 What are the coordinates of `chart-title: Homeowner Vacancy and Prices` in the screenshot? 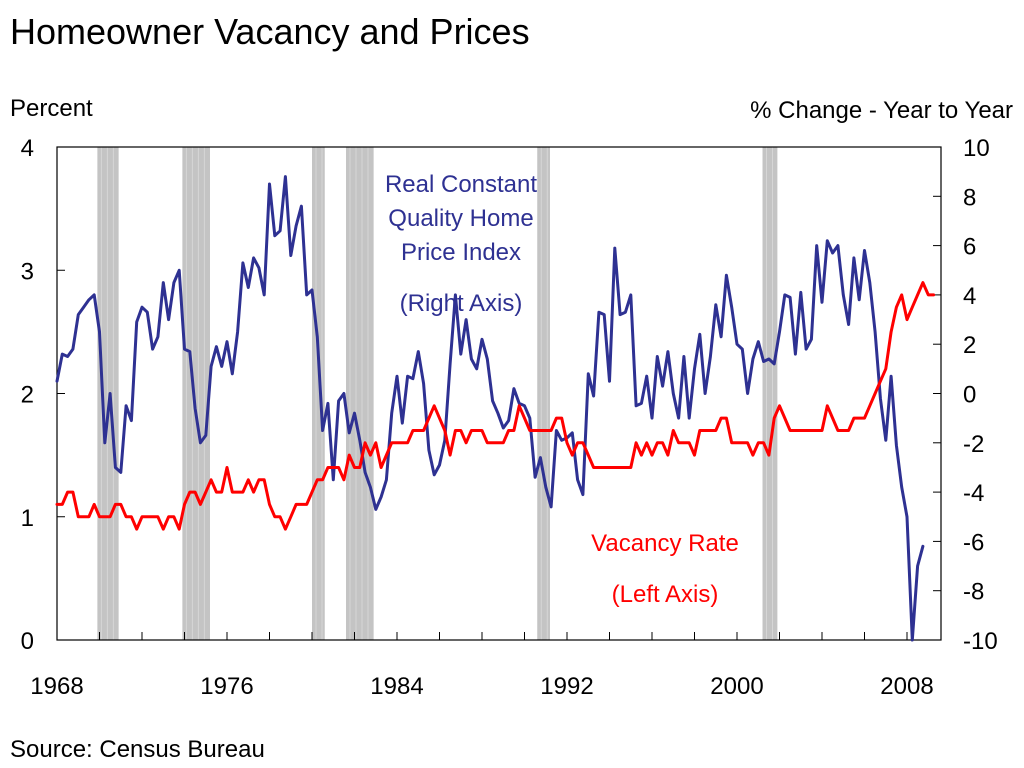 It's located at (270, 31).